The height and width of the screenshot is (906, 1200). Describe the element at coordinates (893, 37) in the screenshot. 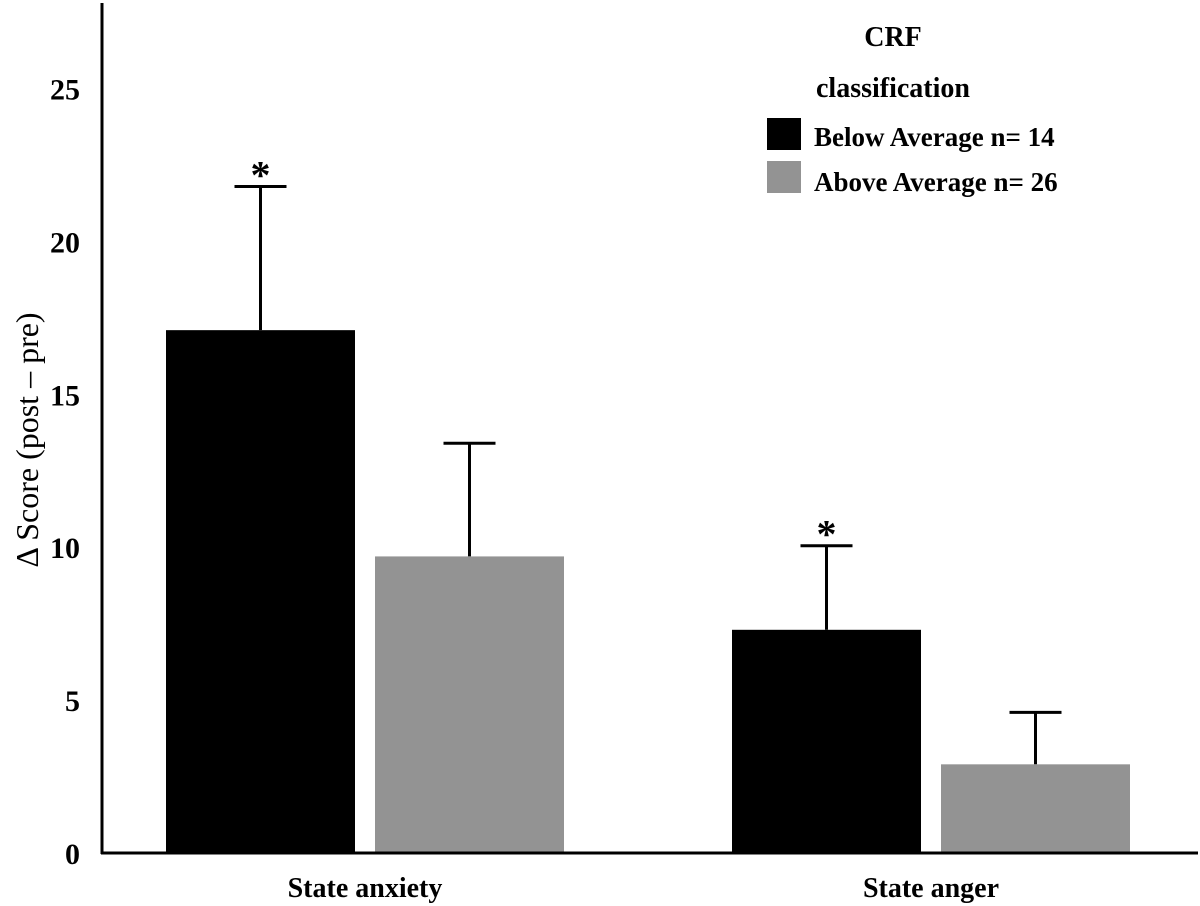

I see `legend-title-line1: CRF` at that location.